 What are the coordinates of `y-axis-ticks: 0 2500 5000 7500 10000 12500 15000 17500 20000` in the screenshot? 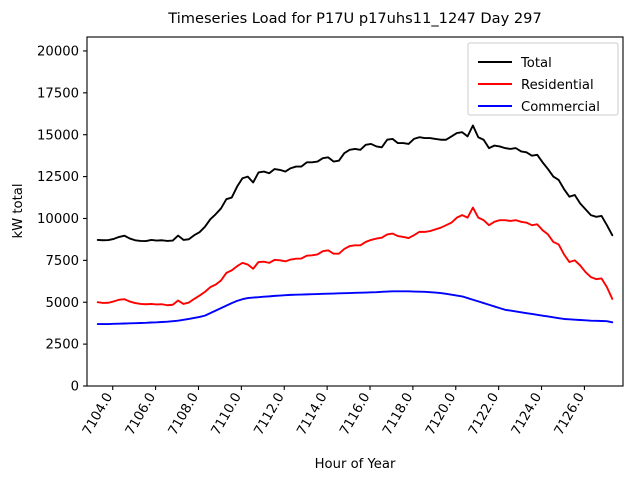 It's located at (62, 220).